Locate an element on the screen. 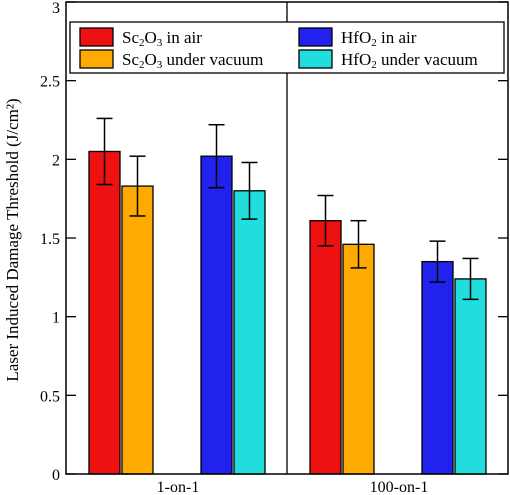 The height and width of the screenshot is (495, 510). legend-label: HfO2 under vacuum is located at coordinates (409, 60).